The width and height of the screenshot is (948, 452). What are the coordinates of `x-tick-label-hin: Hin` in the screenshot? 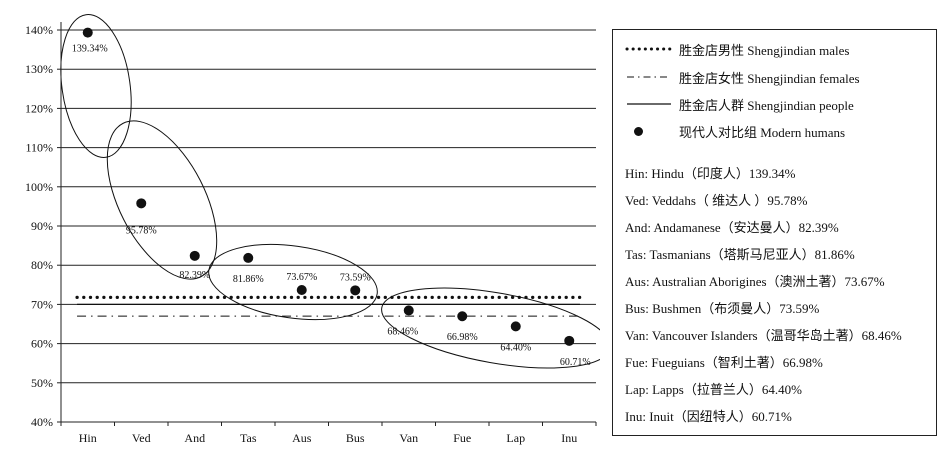 It's located at (88, 438).